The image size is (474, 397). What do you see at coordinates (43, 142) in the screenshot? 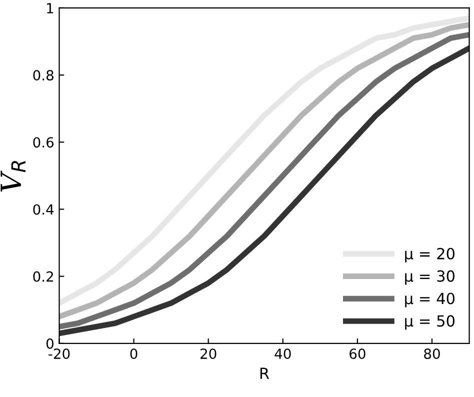
I see `y-tick-label: 0.6` at bounding box center [43, 142].